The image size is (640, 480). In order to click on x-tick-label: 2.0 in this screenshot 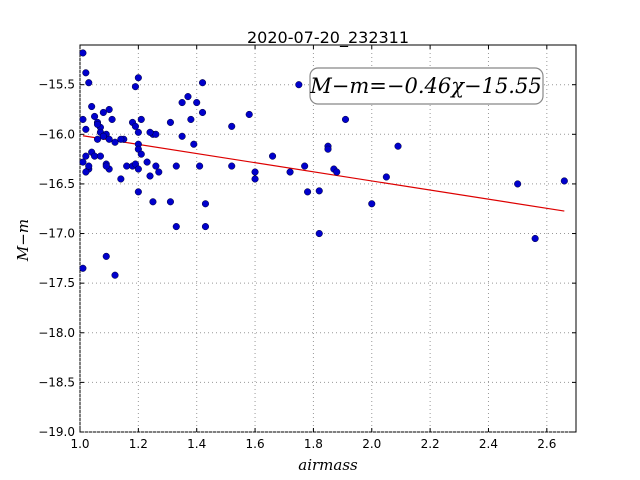, I will do `click(371, 444)`.